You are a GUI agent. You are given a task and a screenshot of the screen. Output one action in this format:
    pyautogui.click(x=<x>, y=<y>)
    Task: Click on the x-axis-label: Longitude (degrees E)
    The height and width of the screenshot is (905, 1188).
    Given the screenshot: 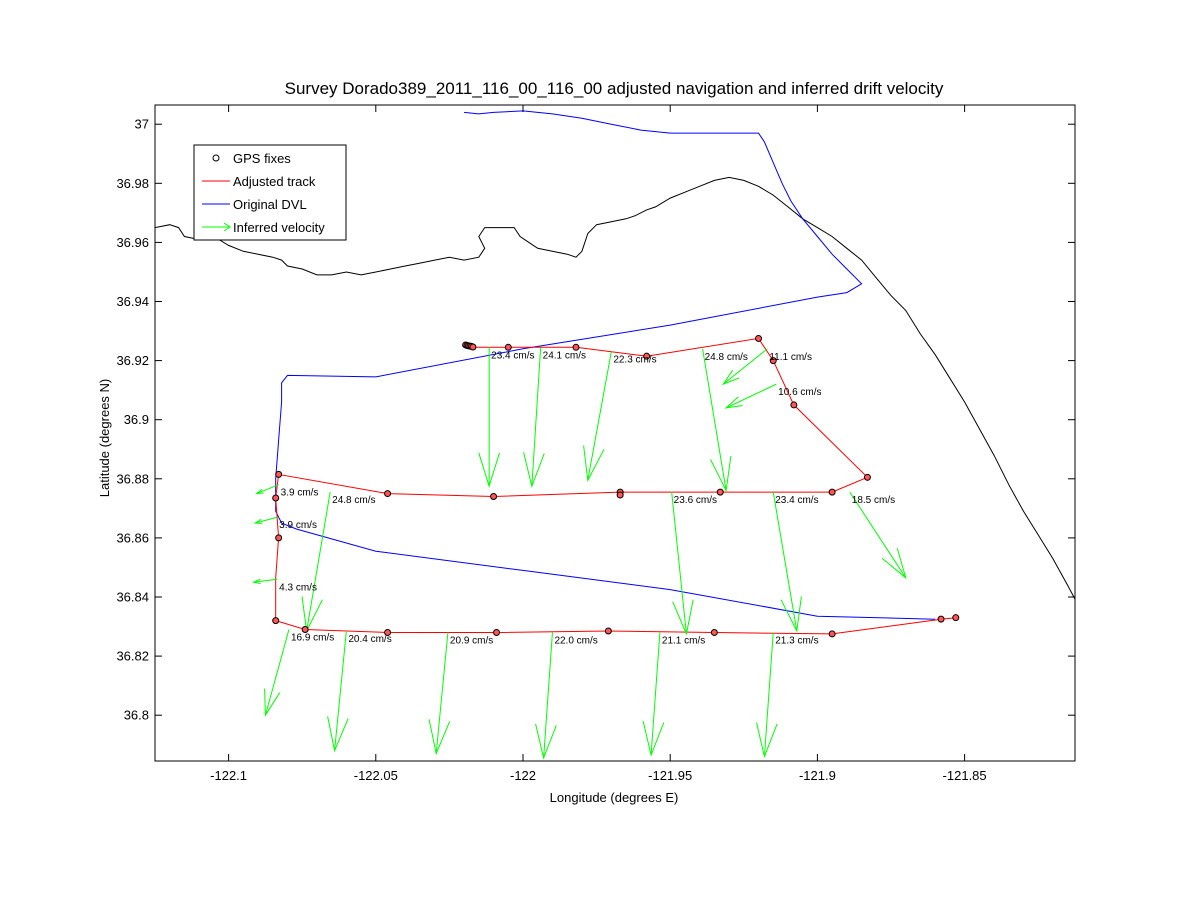 What is the action you would take?
    pyautogui.click(x=614, y=797)
    